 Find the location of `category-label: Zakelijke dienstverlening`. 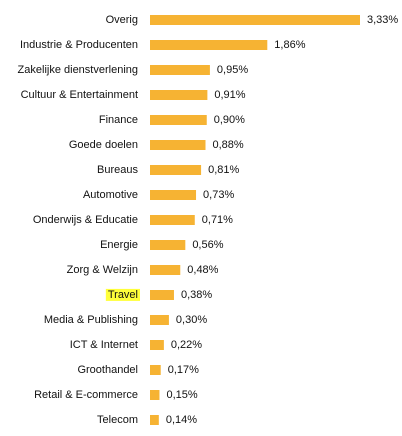

category-label: Zakelijke dienstverlening is located at coordinates (78, 70).